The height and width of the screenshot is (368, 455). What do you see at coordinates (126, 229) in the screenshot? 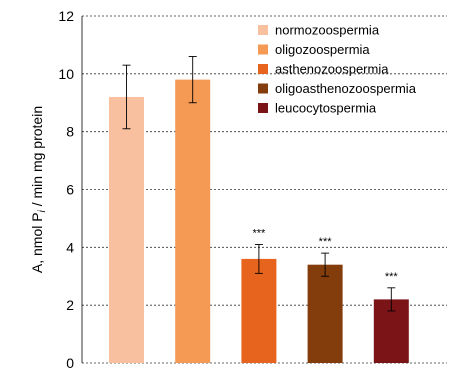
I see `bar-normozoospermia` at bounding box center [126, 229].